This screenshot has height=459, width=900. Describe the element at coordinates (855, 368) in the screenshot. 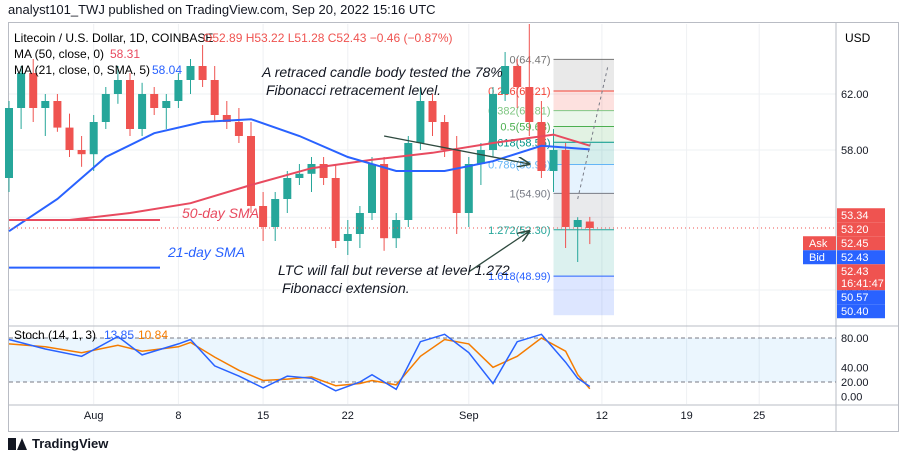

I see `stoch-tick-1: 40.00` at that location.